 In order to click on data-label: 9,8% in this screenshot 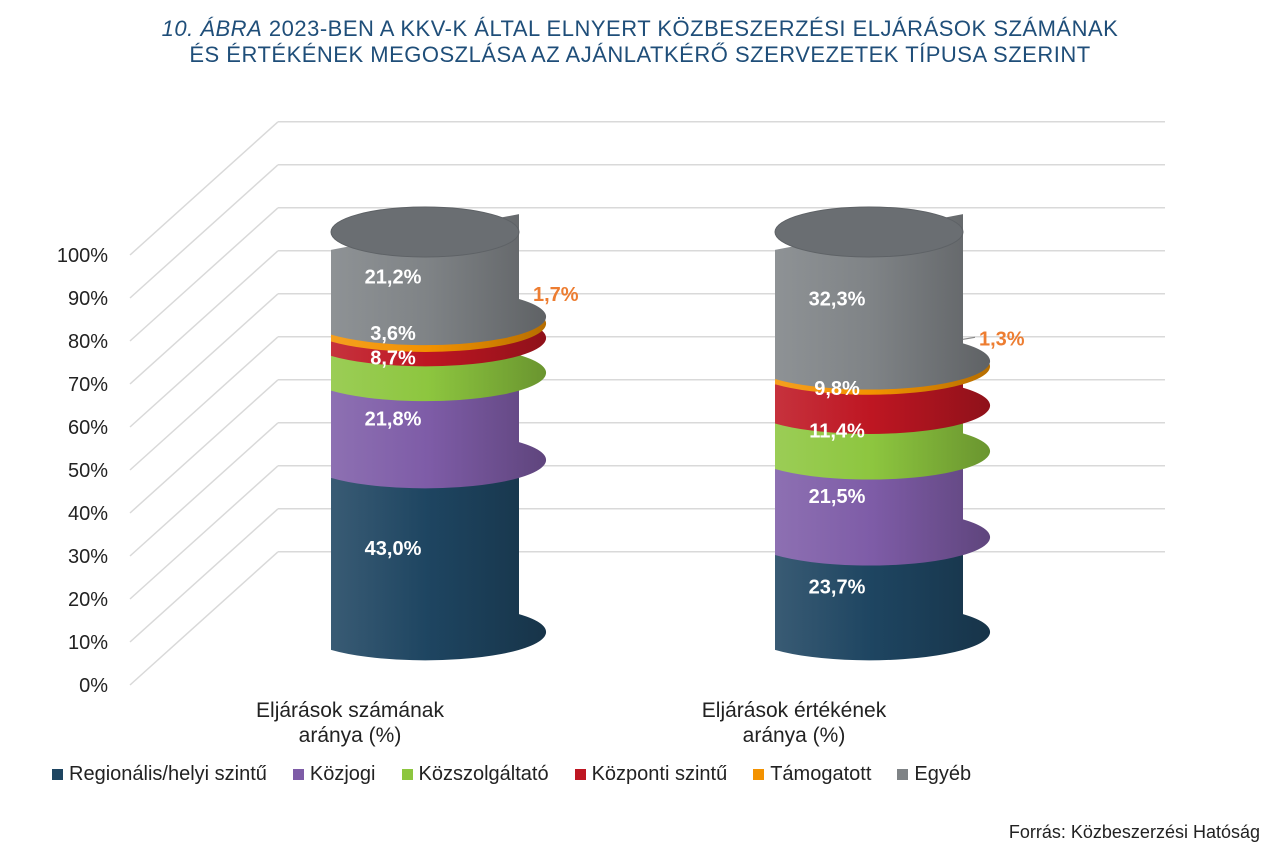, I will do `click(837, 389)`.